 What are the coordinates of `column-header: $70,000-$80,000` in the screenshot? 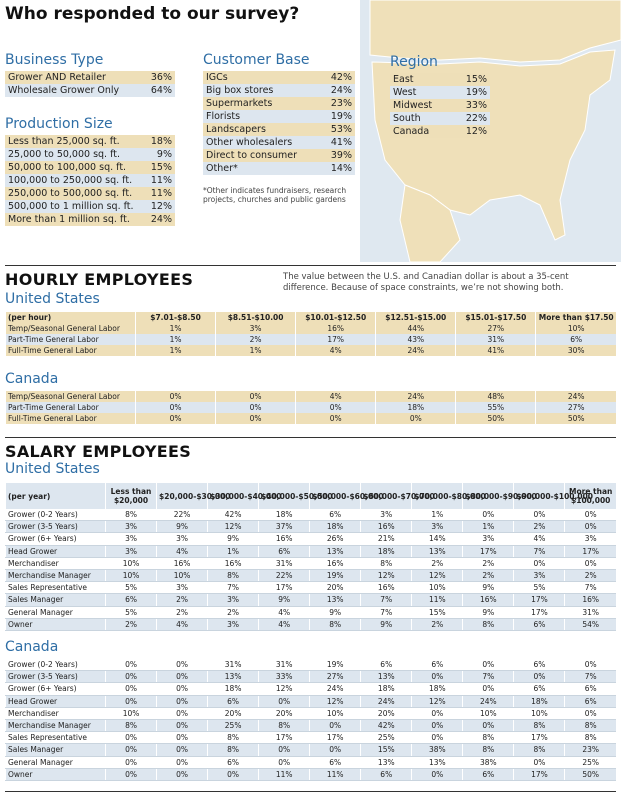 It's located at (448, 496).